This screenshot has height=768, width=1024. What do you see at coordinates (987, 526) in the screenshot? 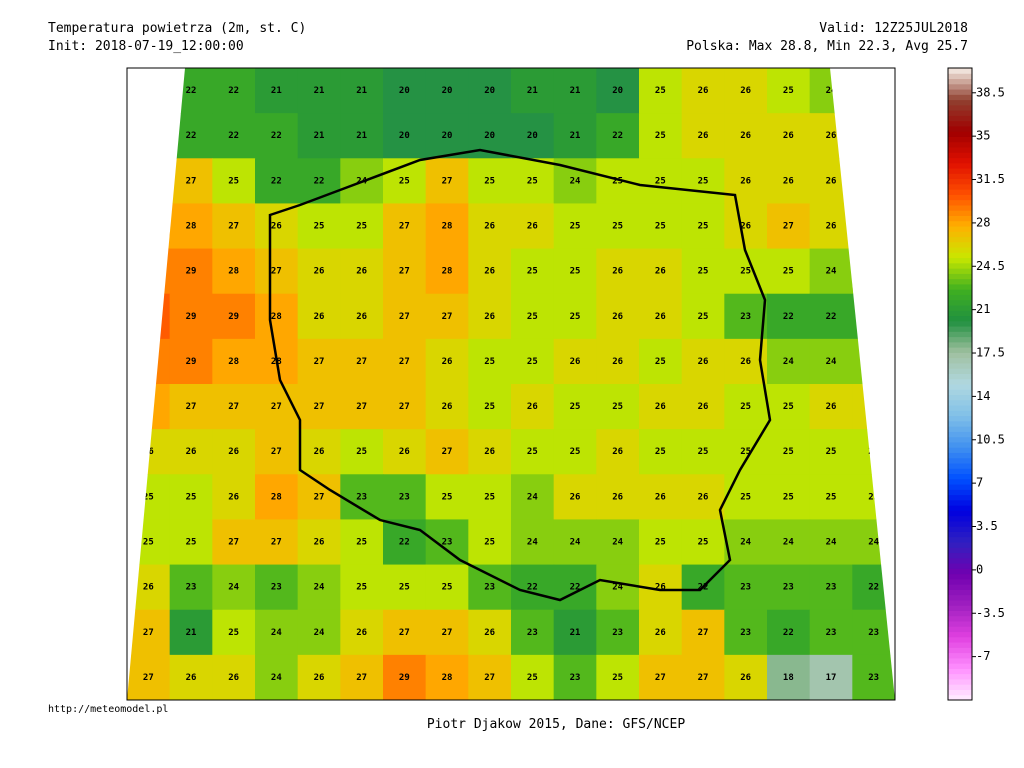
I see `colorbar-tick-label: 3.5` at bounding box center [987, 526].